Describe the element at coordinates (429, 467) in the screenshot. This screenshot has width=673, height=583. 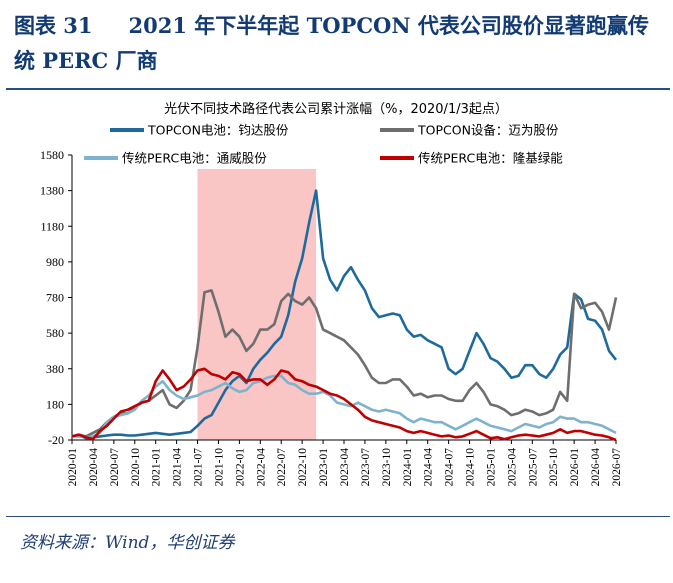
I see `x-tick-label: 2024-04` at that location.